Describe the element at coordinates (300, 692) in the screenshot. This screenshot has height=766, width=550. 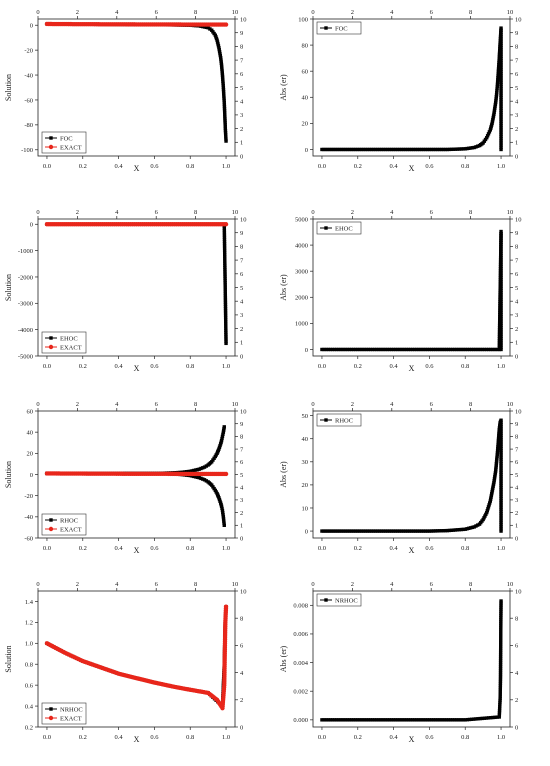
I see `y-tick-label: 0.002` at that location.